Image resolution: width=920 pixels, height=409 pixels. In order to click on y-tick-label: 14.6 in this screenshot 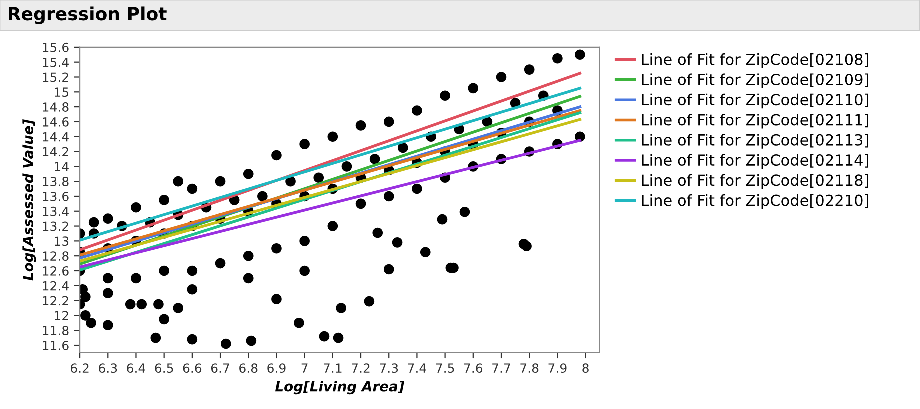, I will do `click(56, 122)`.